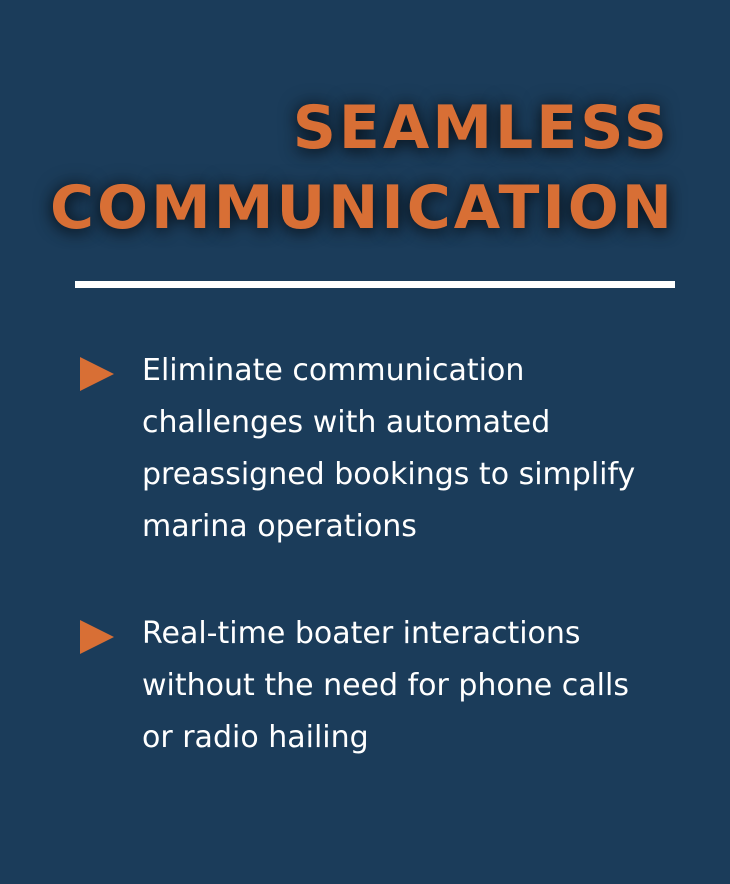  I want to click on title-line-1: SEAMLESS, so click(481, 128).